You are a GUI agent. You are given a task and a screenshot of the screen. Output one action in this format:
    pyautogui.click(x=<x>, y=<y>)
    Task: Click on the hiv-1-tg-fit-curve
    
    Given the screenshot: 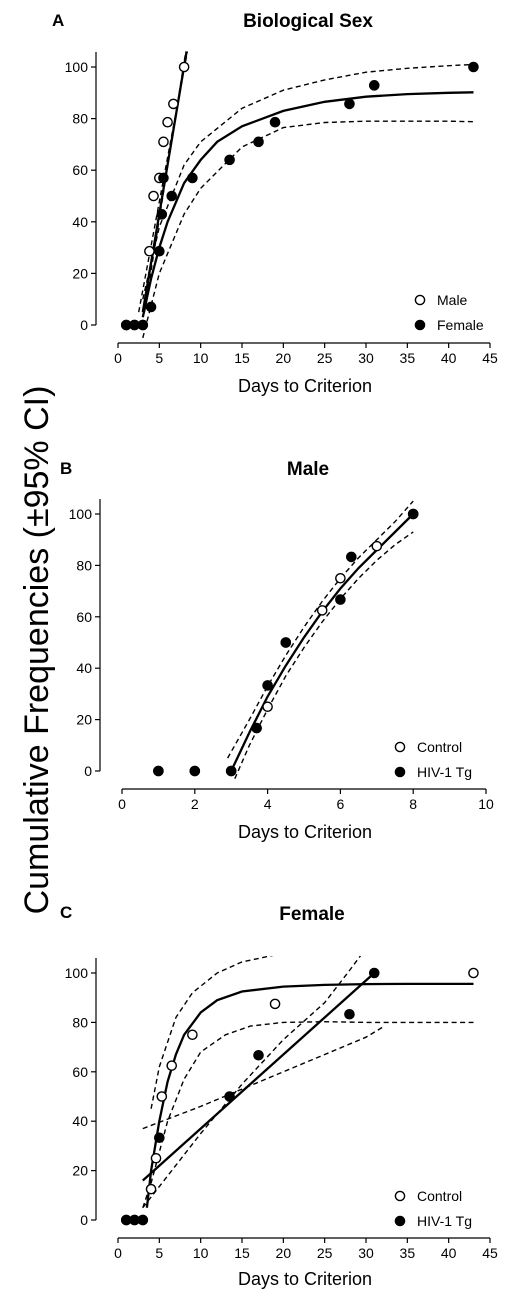 What is the action you would take?
    pyautogui.click(x=259, y=1077)
    